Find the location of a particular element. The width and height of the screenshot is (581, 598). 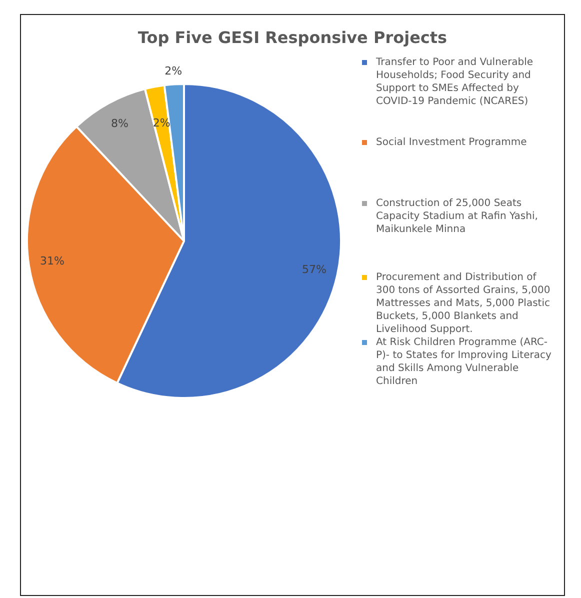

data-label: 2% is located at coordinates (173, 71).